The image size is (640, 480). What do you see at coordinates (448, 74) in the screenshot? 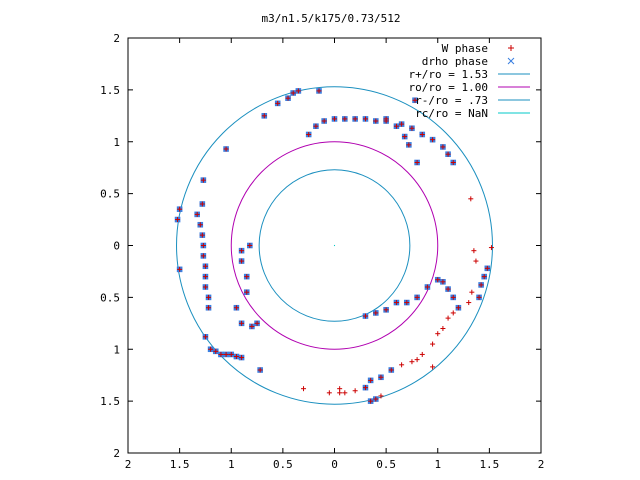
I see `legend-label: r+/ro = 1.53` at bounding box center [448, 74].